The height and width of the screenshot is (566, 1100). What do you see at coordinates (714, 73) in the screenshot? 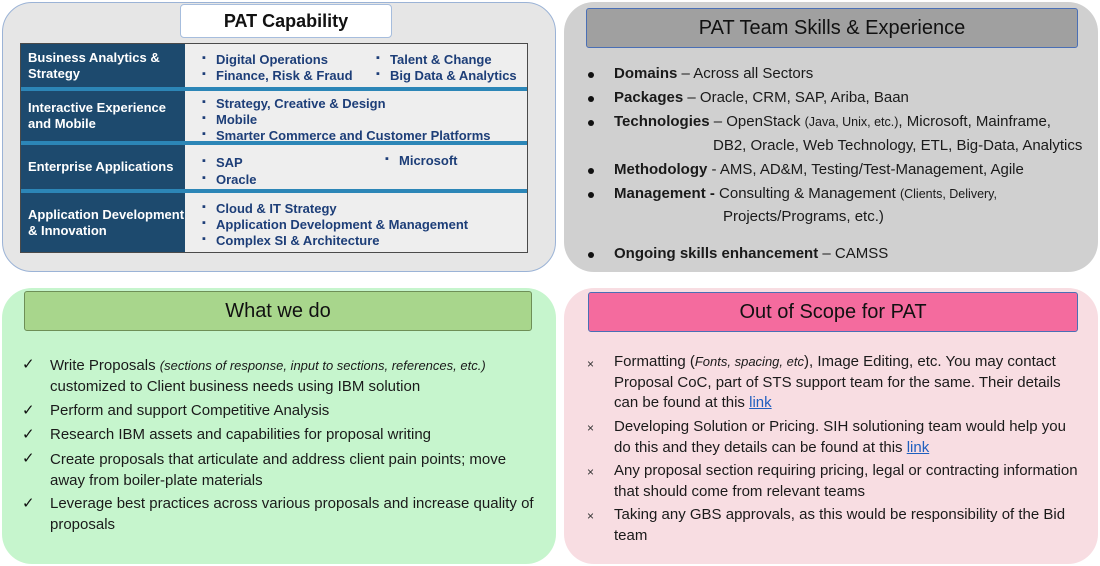
I see `team-item-domains: Domains – Across all Sectors` at bounding box center [714, 73].